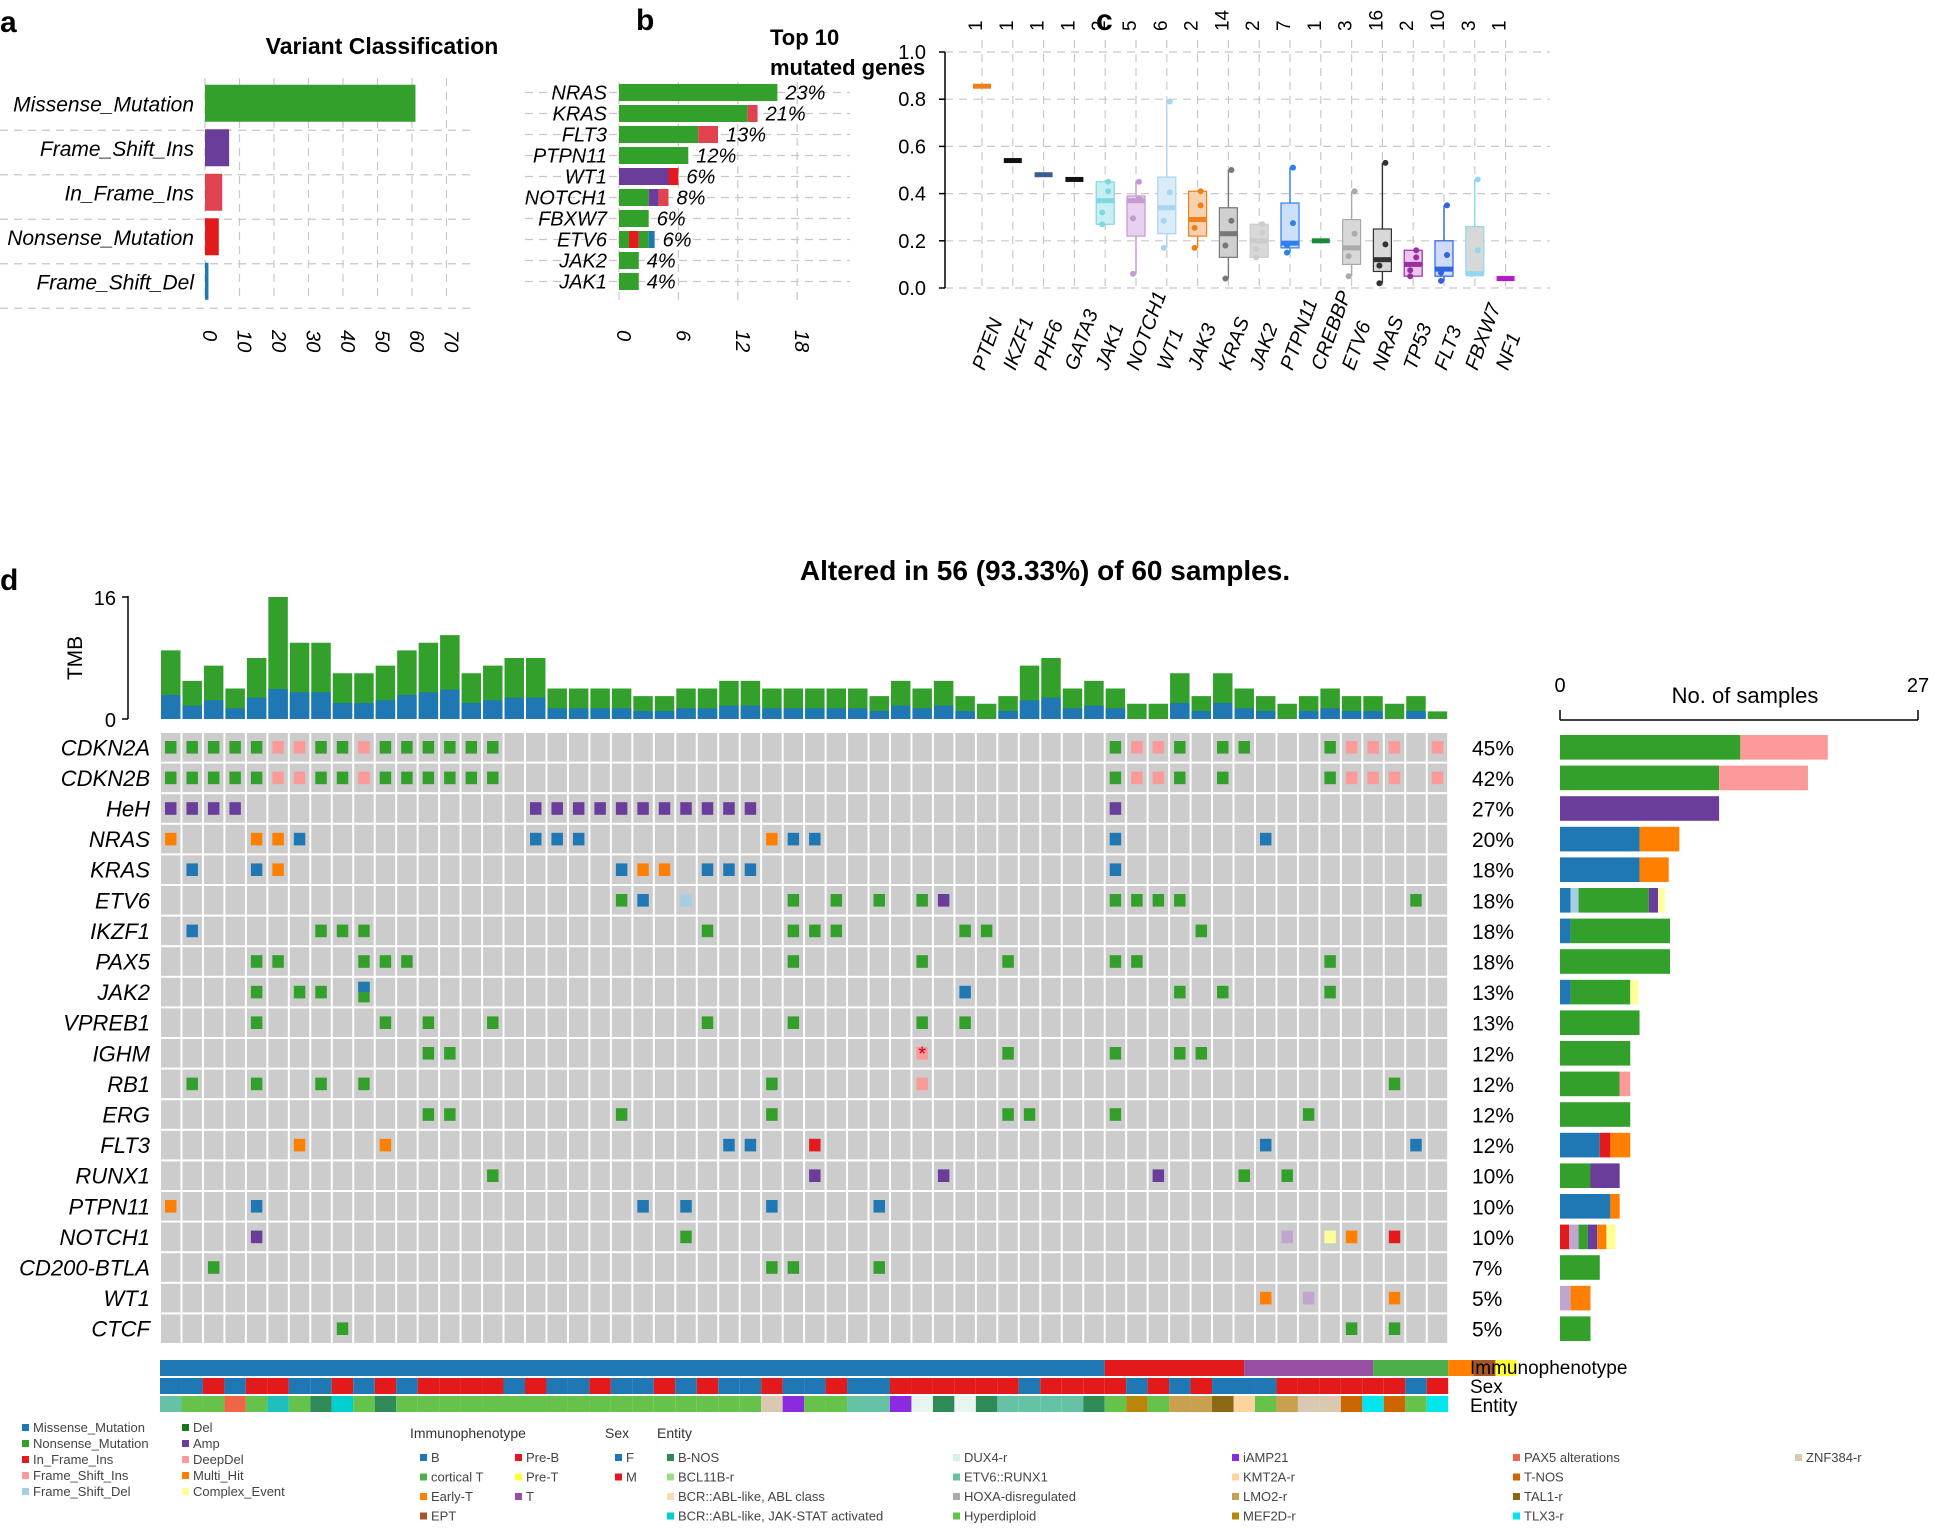 The width and height of the screenshot is (1950, 1531). What do you see at coordinates (922, 1054) in the screenshot?
I see `oncoplot-complex-marker: *` at bounding box center [922, 1054].